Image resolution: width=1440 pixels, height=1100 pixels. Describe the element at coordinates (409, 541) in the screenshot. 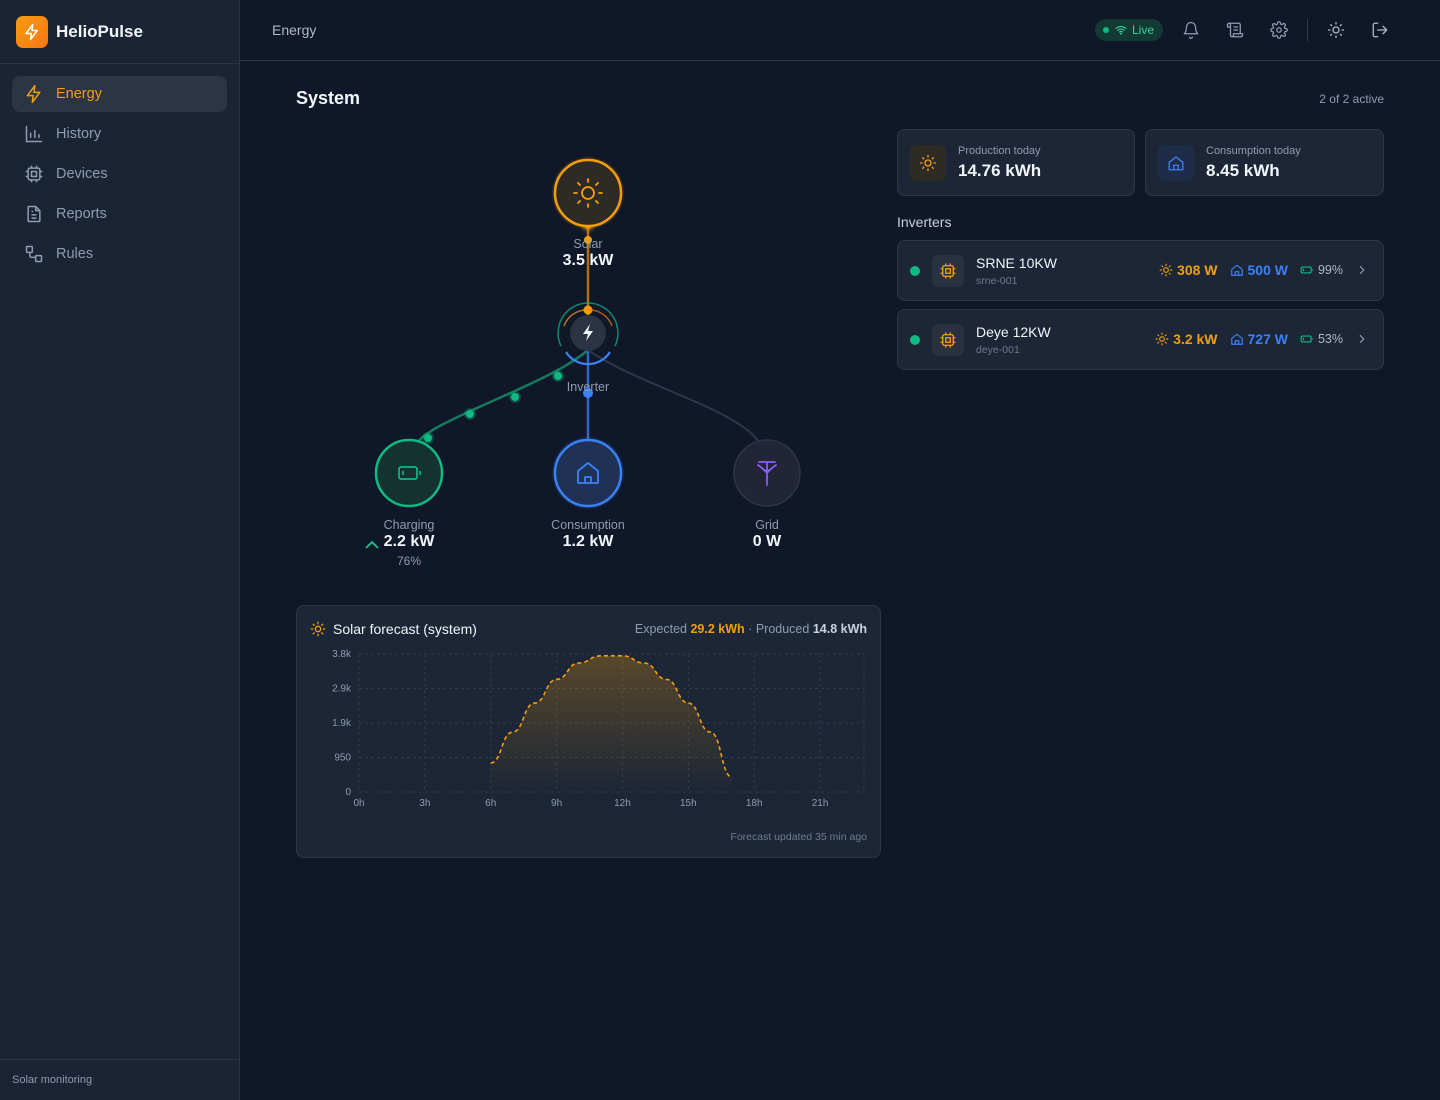

I see `battery-value: 2.2 kW` at that location.